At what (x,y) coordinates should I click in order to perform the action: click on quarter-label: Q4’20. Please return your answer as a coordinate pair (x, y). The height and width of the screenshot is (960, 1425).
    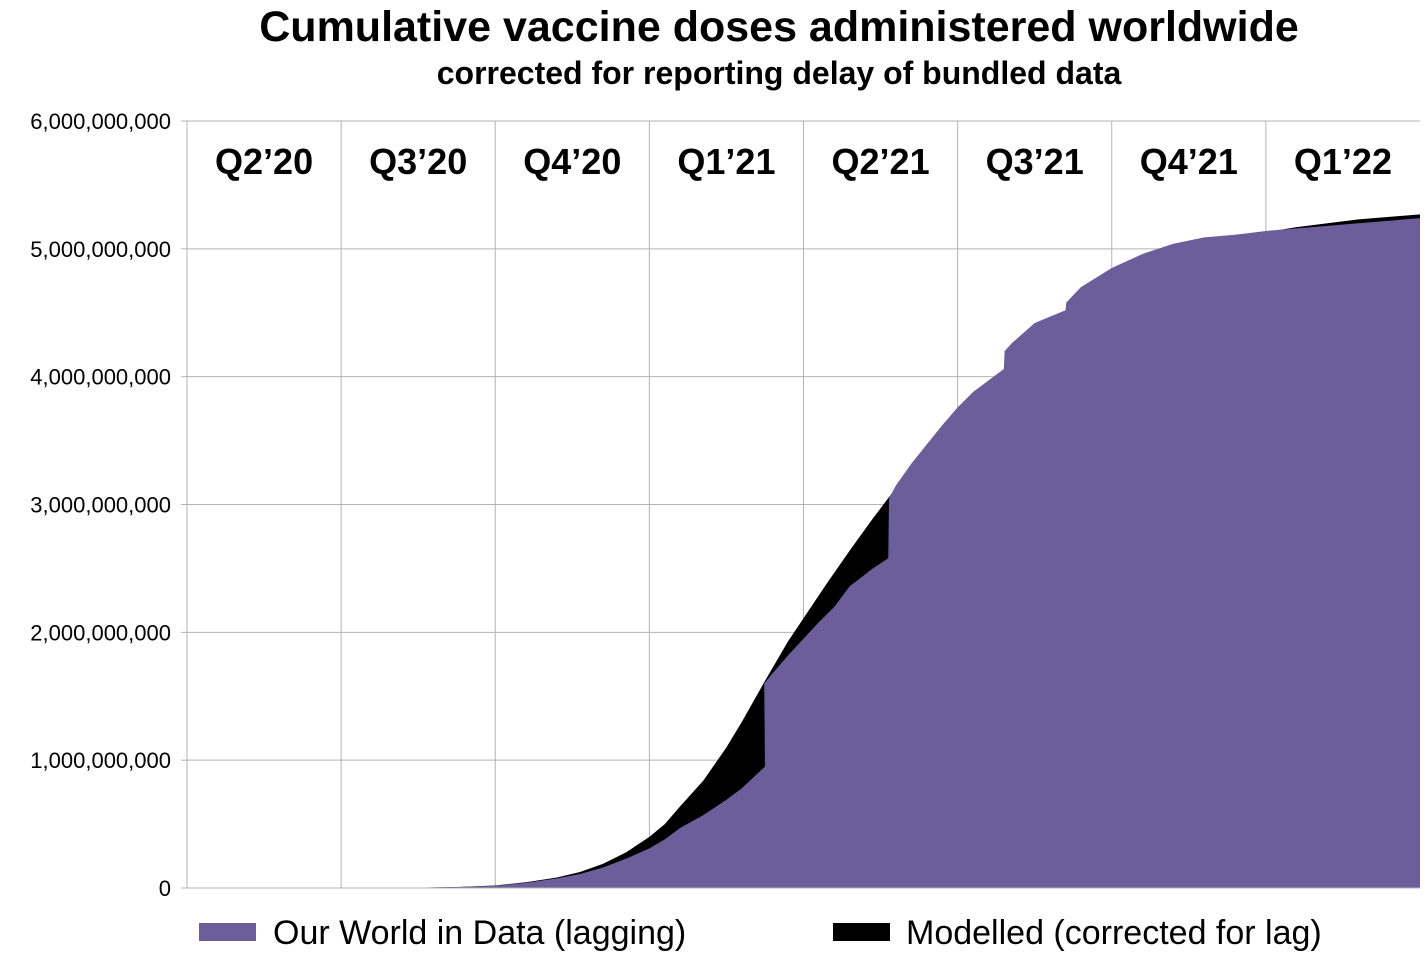
    Looking at the image, I should click on (572, 161).